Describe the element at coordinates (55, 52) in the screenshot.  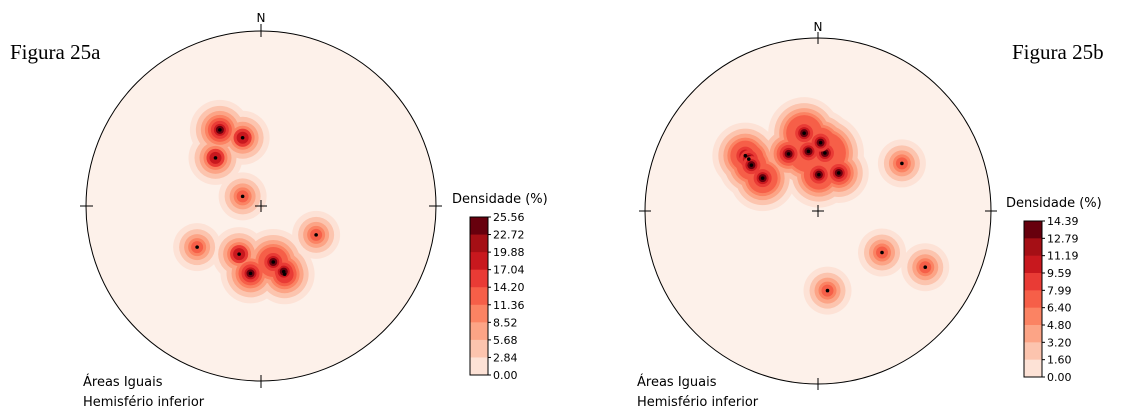
I see `figure-a-label: Figura 25a` at that location.